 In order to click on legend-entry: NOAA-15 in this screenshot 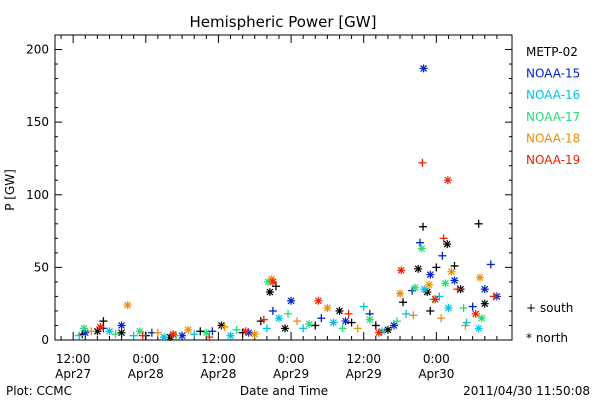, I will do `click(553, 74)`.